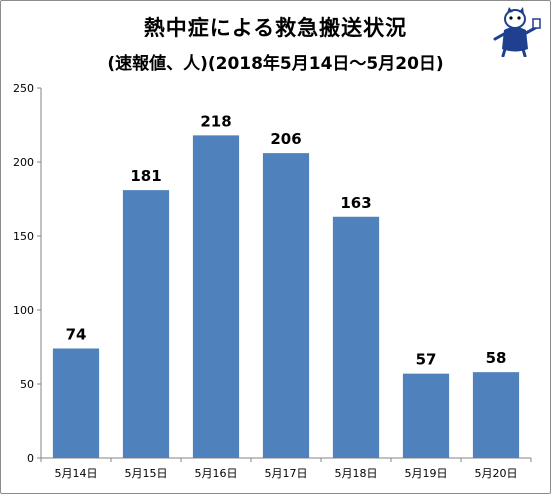  What do you see at coordinates (145, 176) in the screenshot?
I see `data-label: 181` at bounding box center [145, 176].